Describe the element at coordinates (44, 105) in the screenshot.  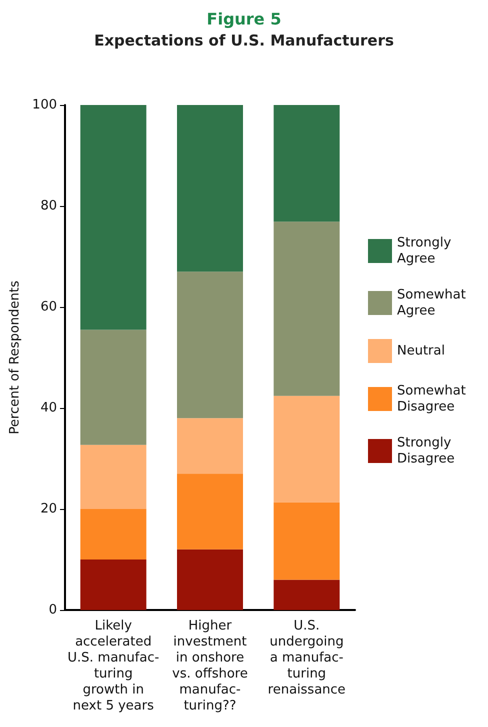
I see `y-tick-label: 100` at that location.